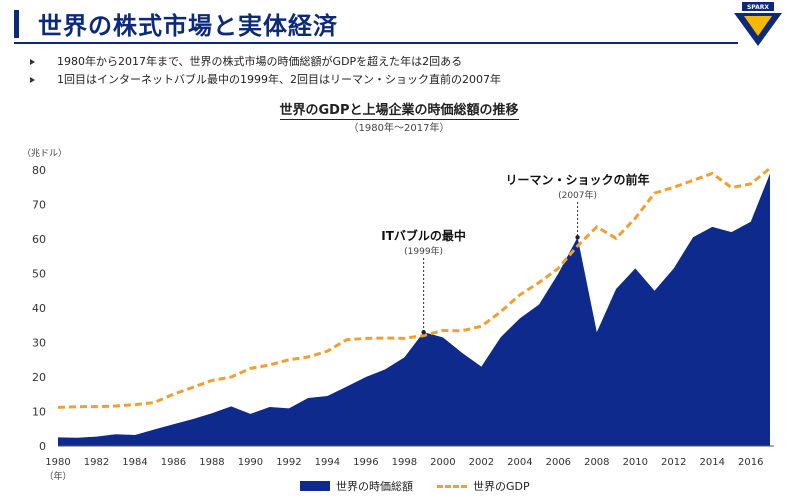 Image resolution: width=798 pixels, height=504 pixels. What do you see at coordinates (44, 153) in the screenshot?
I see `y-axis-unit-label: （兆ドル）` at bounding box center [44, 153].